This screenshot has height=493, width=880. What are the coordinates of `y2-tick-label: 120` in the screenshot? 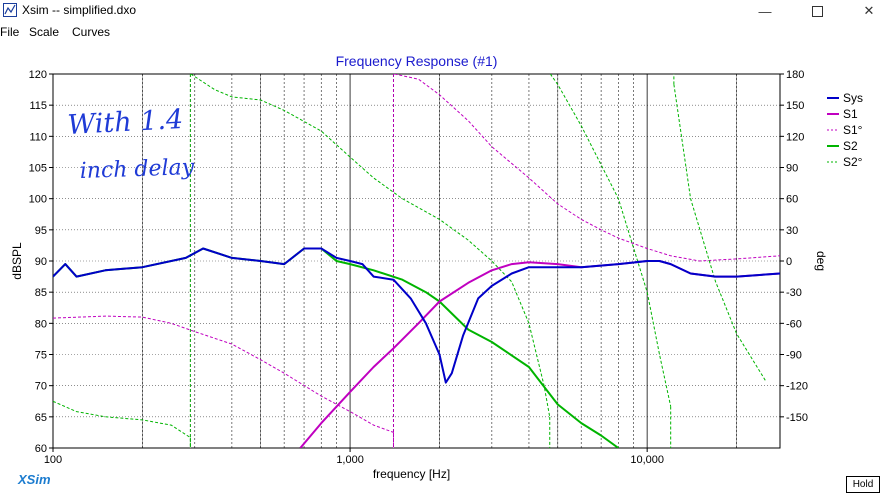 It's located at (795, 137).